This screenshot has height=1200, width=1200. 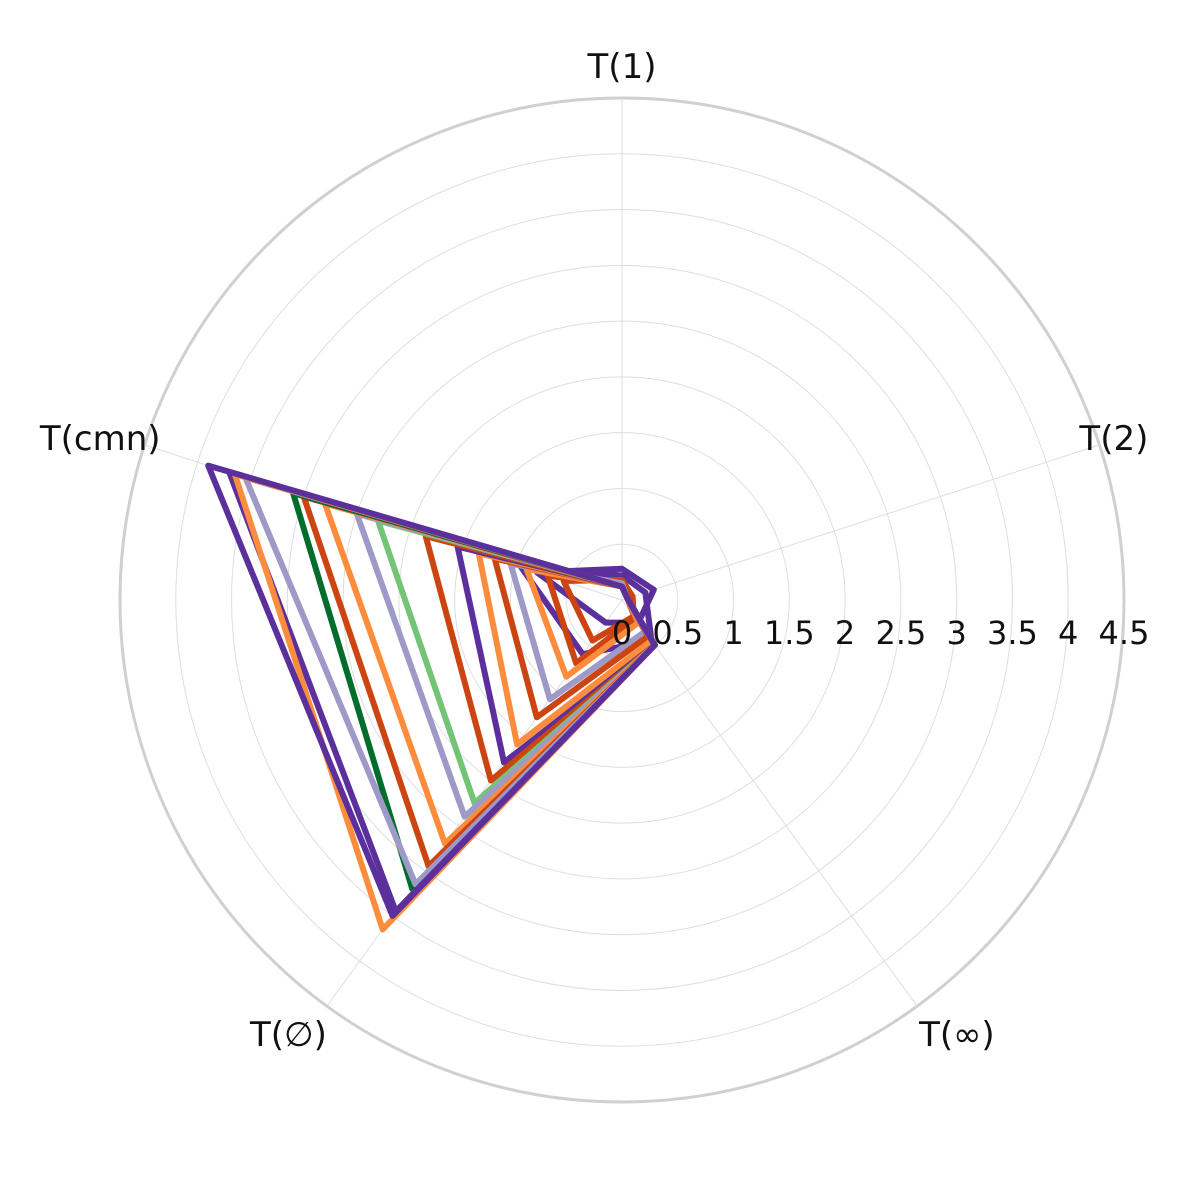 I want to click on axis-label: T(1), so click(x=622, y=67).